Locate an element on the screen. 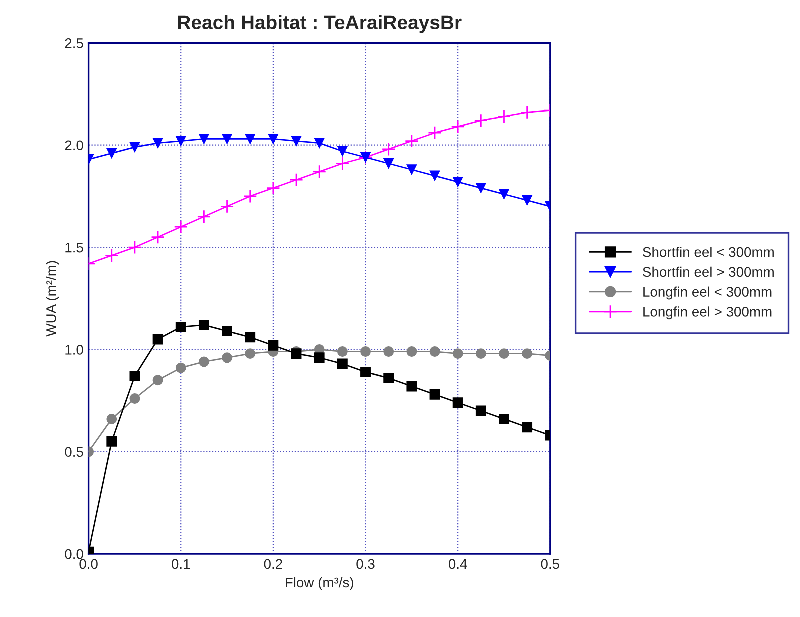 Image resolution: width=800 pixels, height=617 pixels. x-tick-label: 0.4 is located at coordinates (458, 564).